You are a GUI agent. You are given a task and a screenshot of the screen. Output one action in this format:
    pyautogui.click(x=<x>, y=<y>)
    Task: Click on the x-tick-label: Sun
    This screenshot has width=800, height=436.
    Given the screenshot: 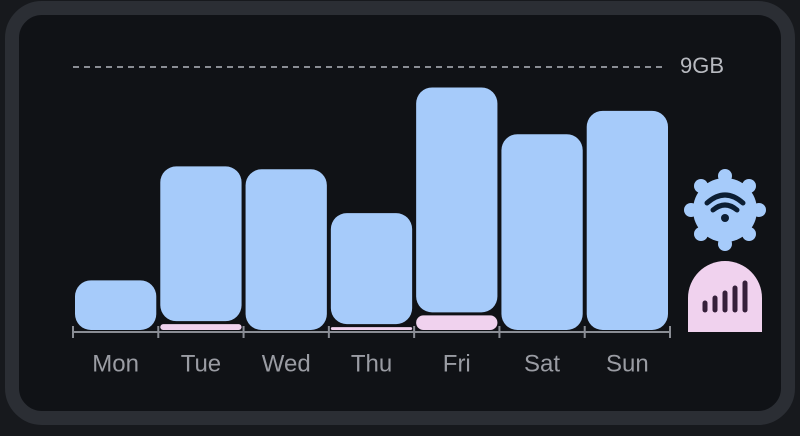 What is the action you would take?
    pyautogui.click(x=627, y=363)
    